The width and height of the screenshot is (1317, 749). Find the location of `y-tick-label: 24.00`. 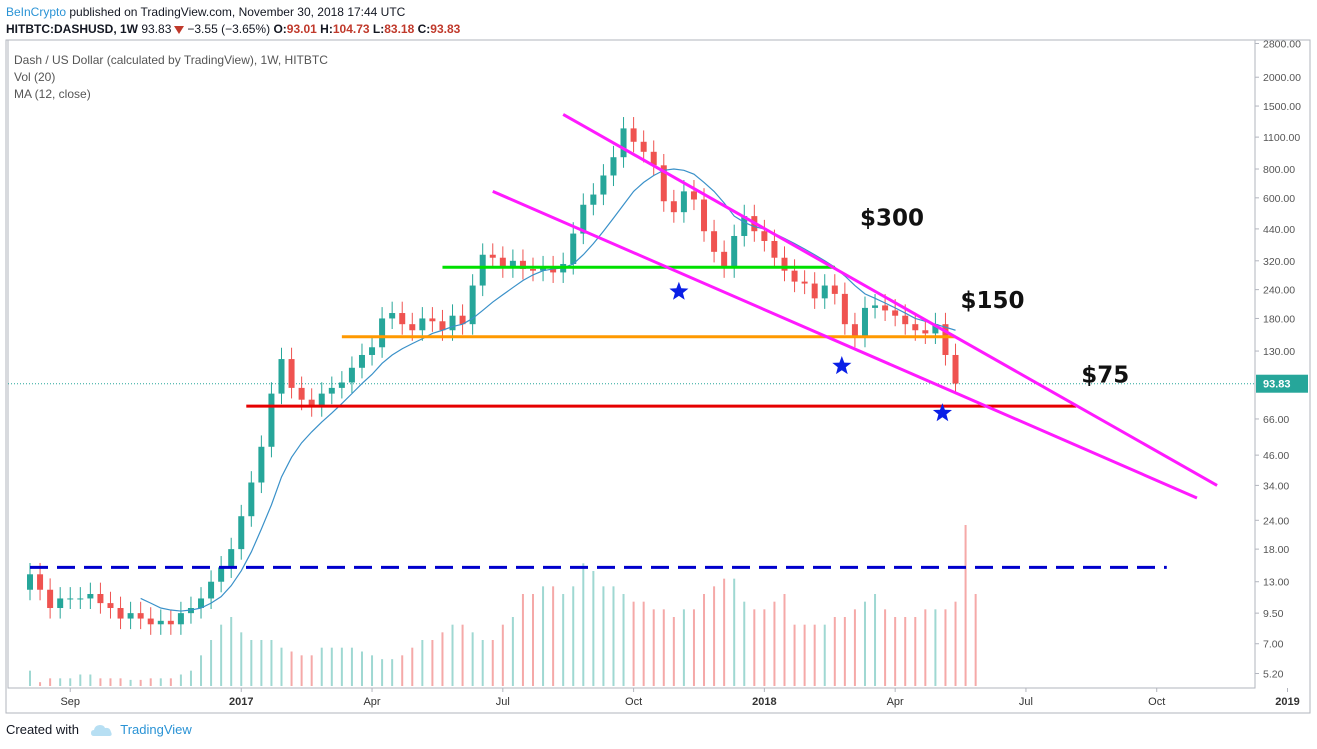

y-tick-label: 24.00 is located at coordinates (1276, 521).